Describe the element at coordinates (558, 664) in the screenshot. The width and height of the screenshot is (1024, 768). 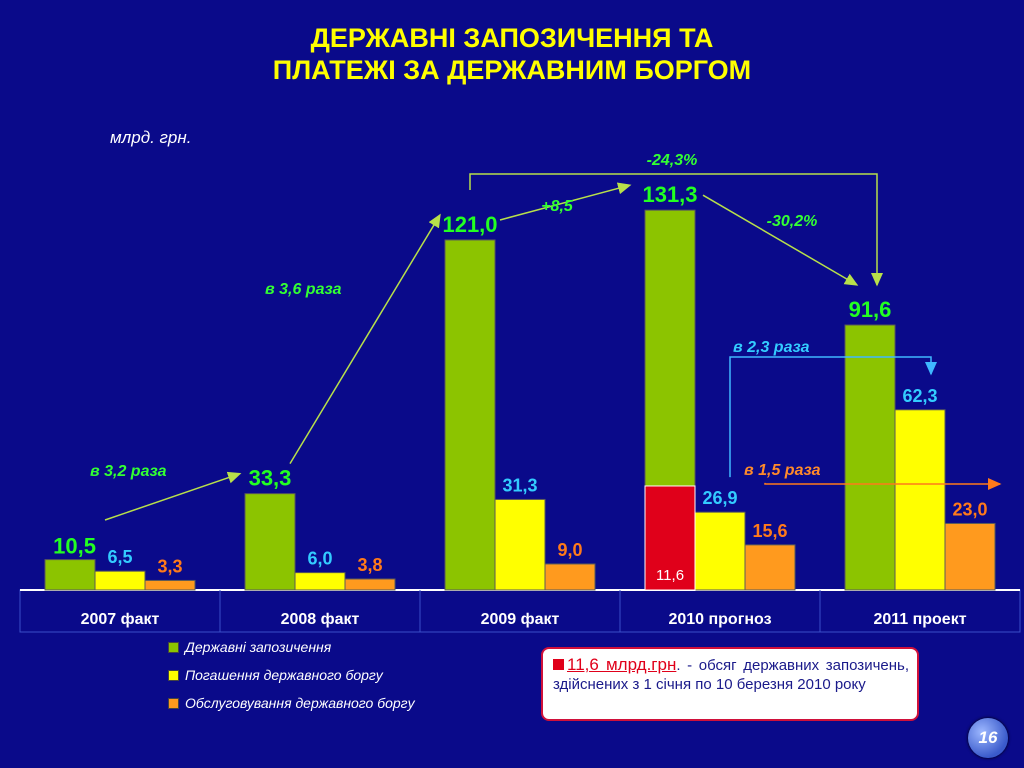
I see `note-bullet-icon` at that location.